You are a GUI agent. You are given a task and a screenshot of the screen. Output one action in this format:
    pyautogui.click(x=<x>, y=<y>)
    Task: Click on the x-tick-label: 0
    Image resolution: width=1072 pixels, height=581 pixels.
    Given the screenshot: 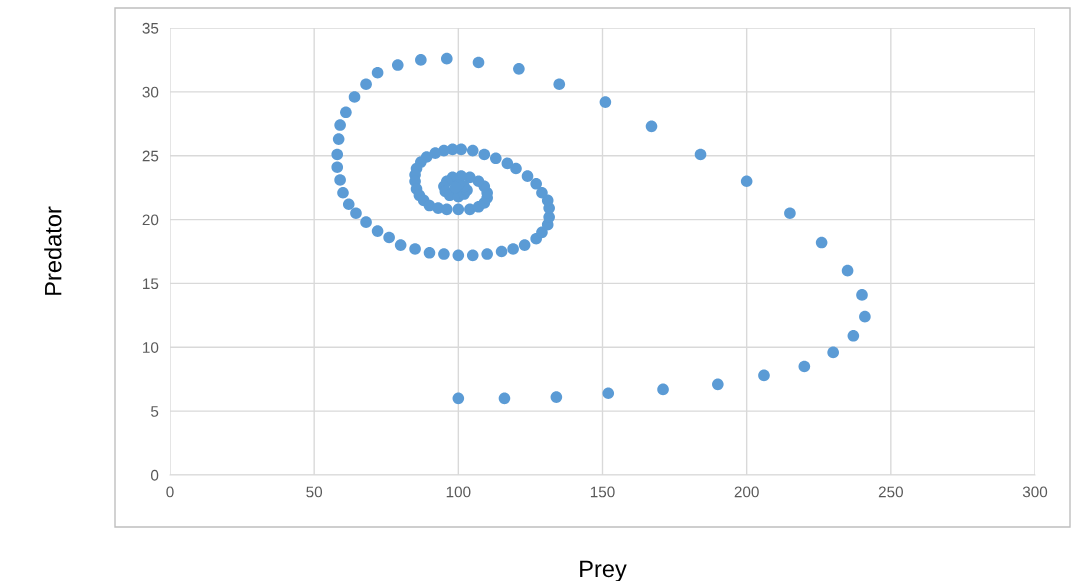 What is the action you would take?
    pyautogui.click(x=170, y=492)
    